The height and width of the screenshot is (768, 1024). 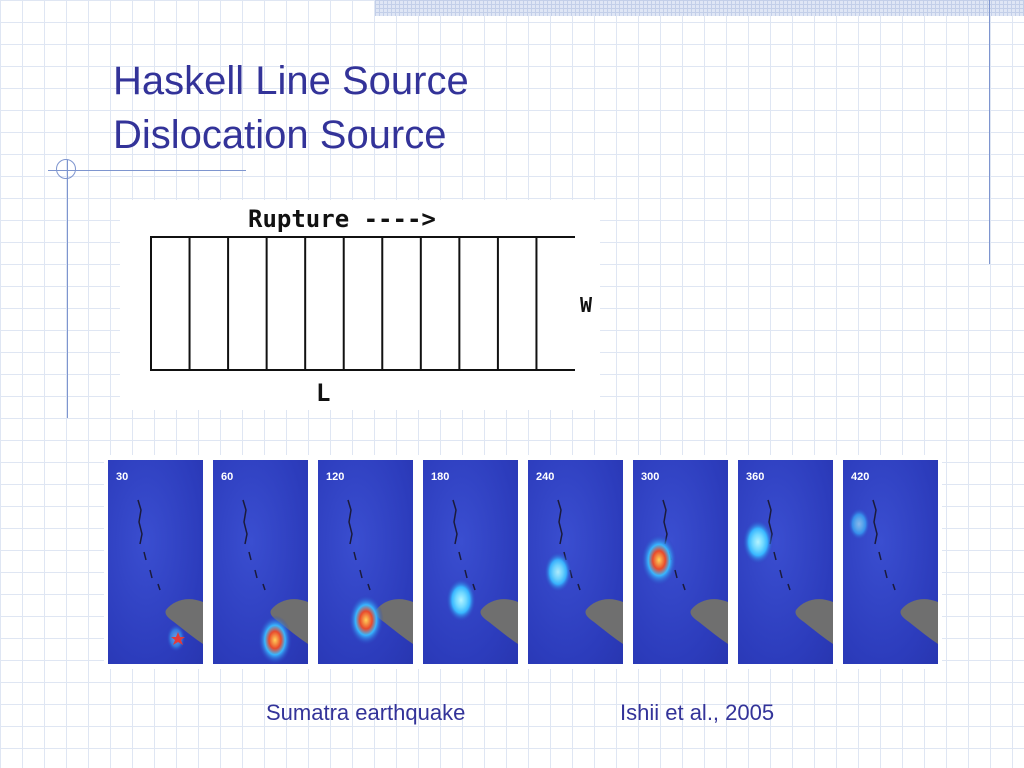 What do you see at coordinates (291, 81) in the screenshot?
I see `title-line-1: Haskell Line Source` at bounding box center [291, 81].